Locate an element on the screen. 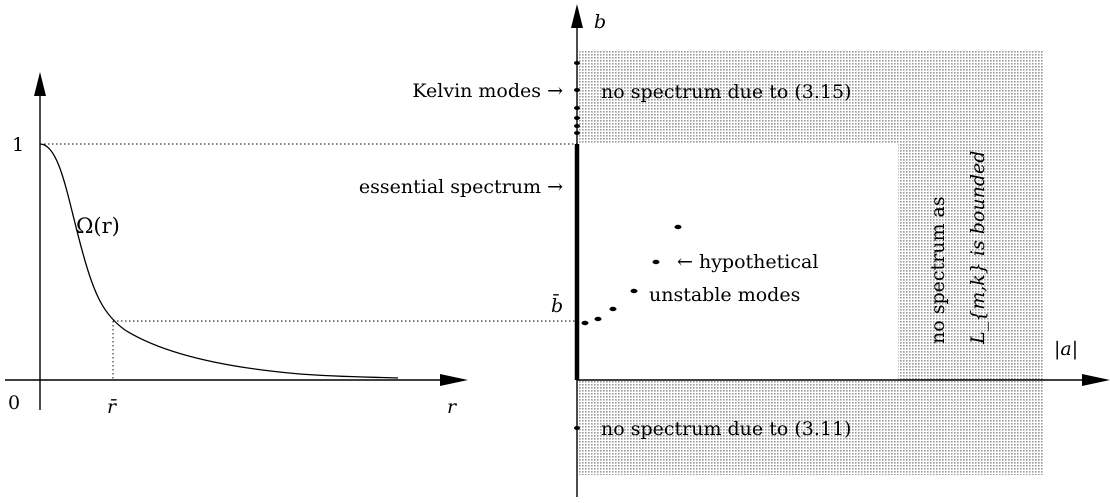 Image resolution: width=1110 pixels, height=503 pixels. right-region-label-line2: L_{m,k} is bounded is located at coordinates (978, 248).